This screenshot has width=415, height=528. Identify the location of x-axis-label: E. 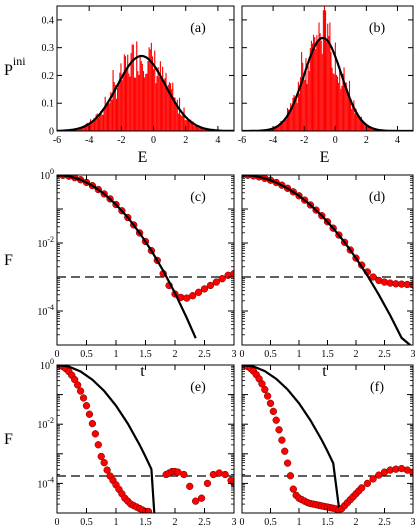
(325, 157).